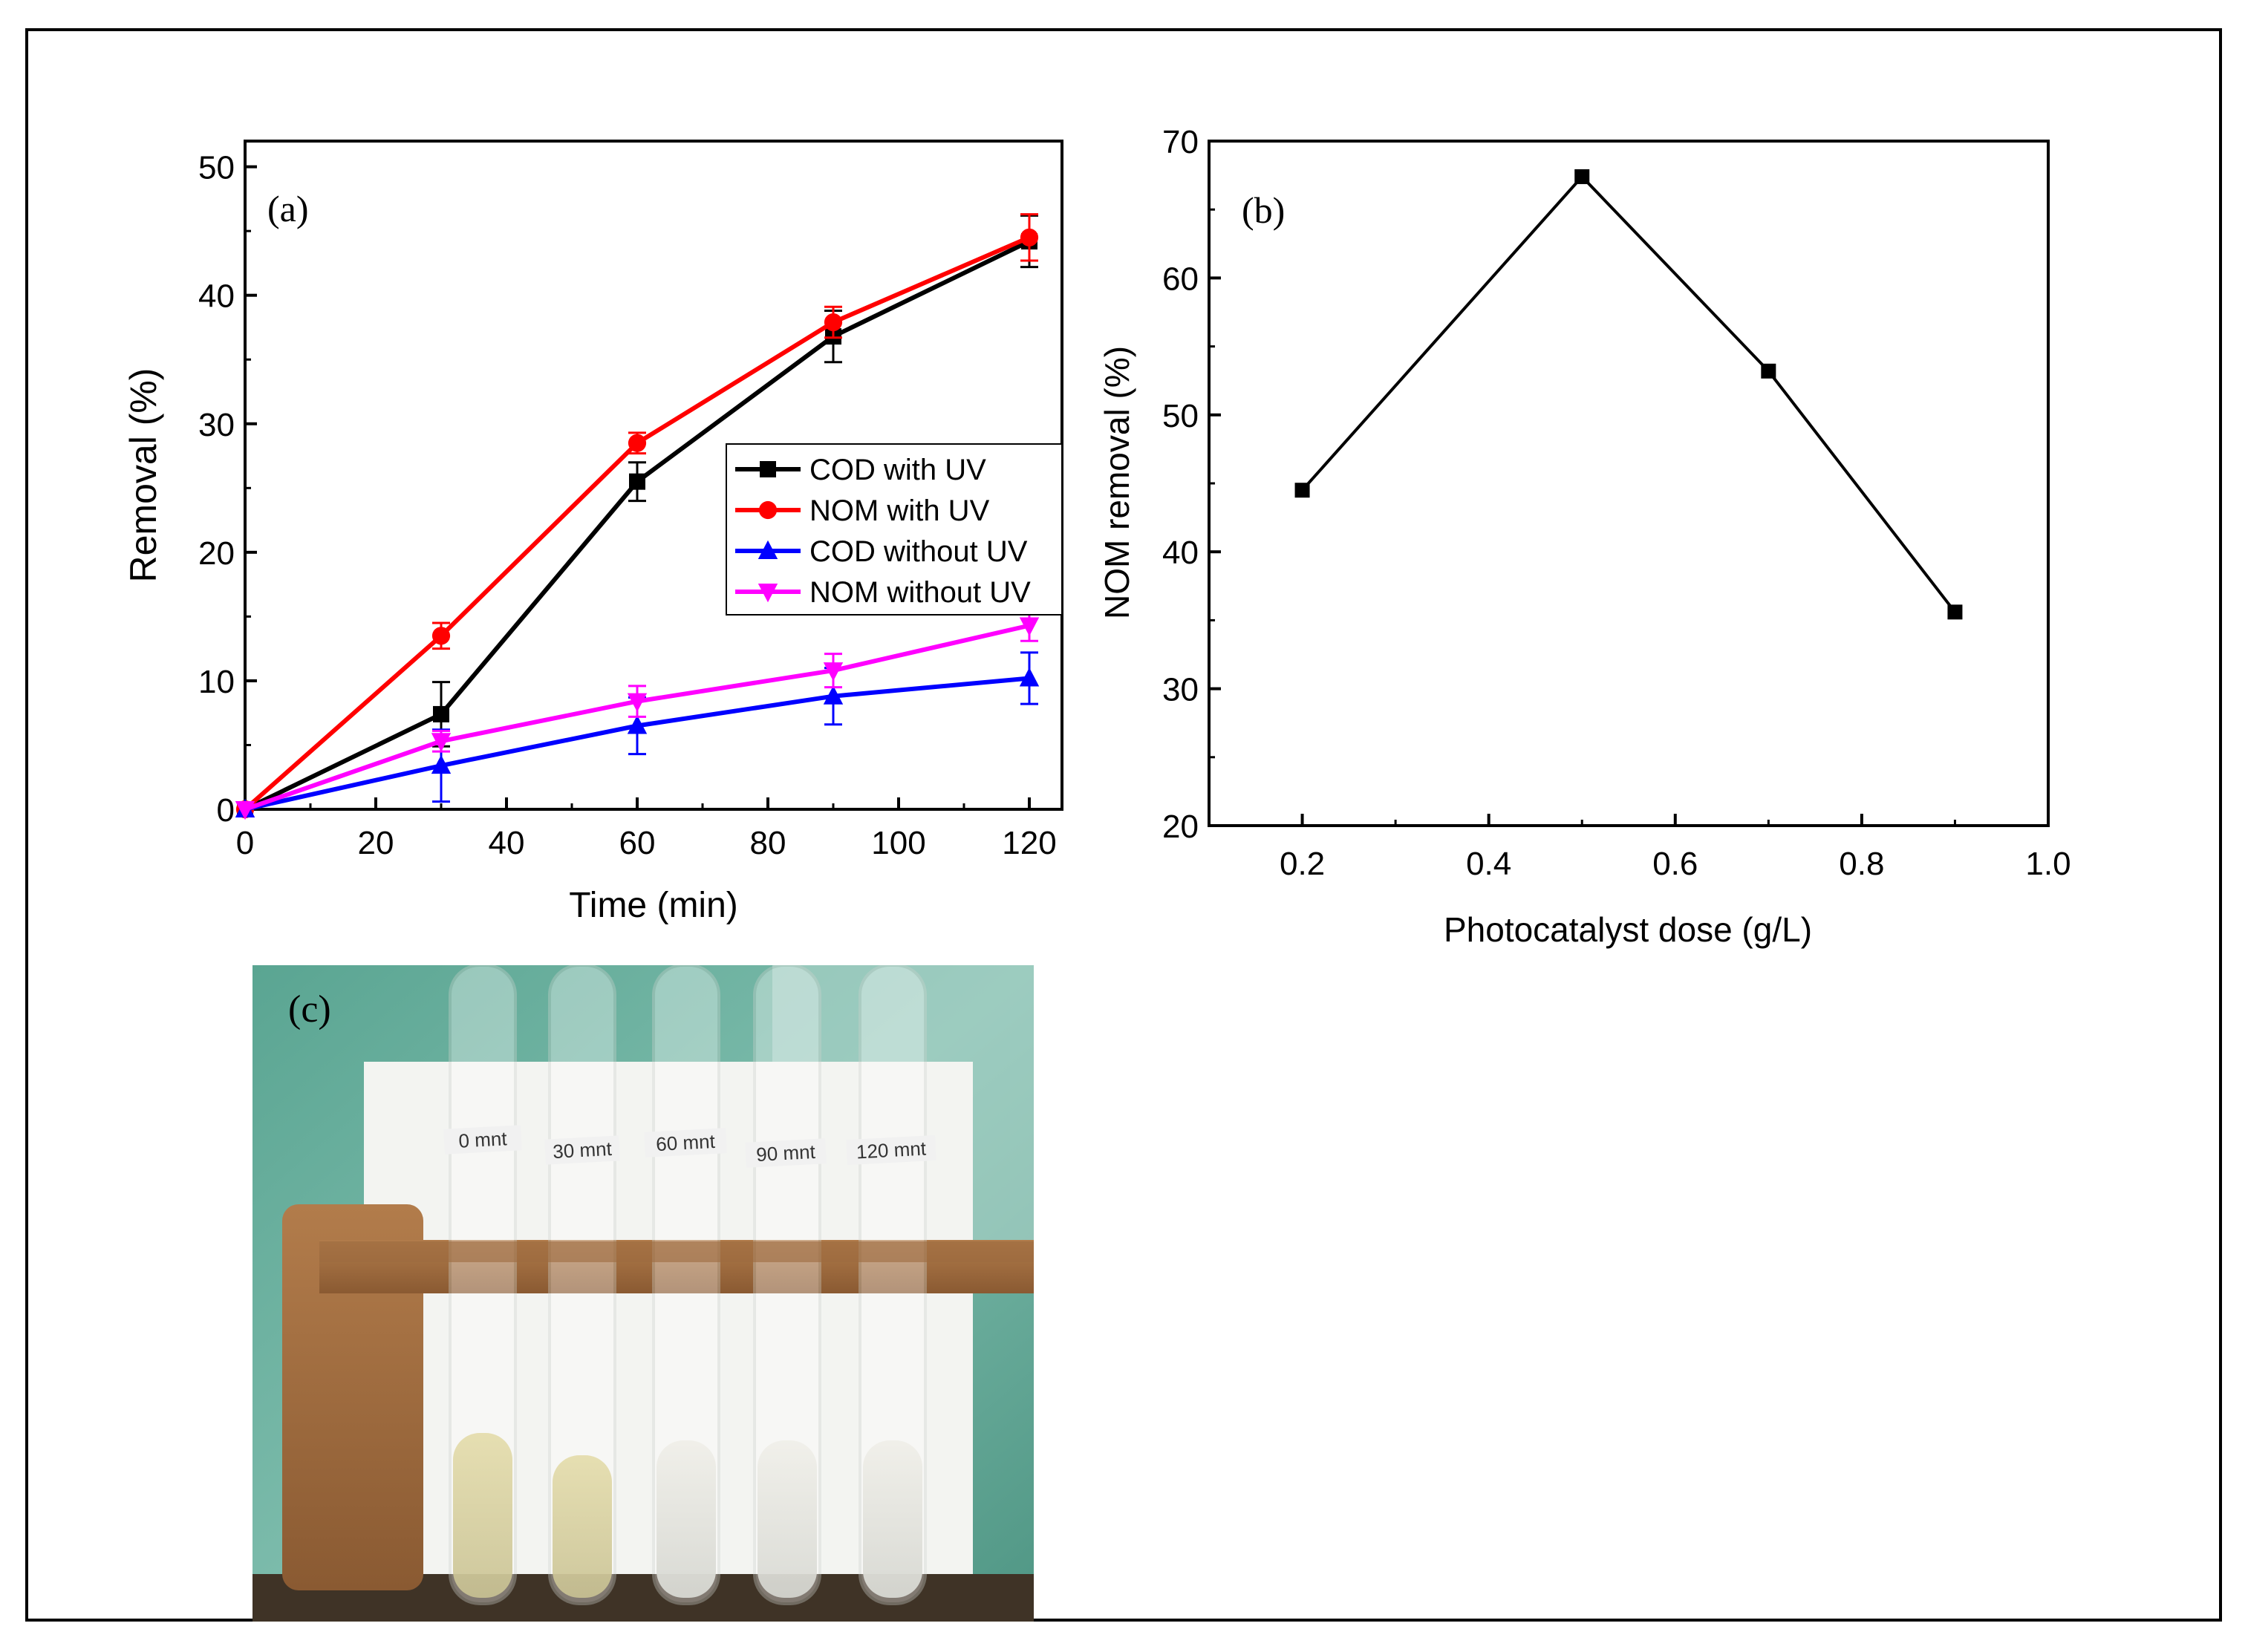  I want to click on tube-label-5: 120 mnt, so click(891, 1150).